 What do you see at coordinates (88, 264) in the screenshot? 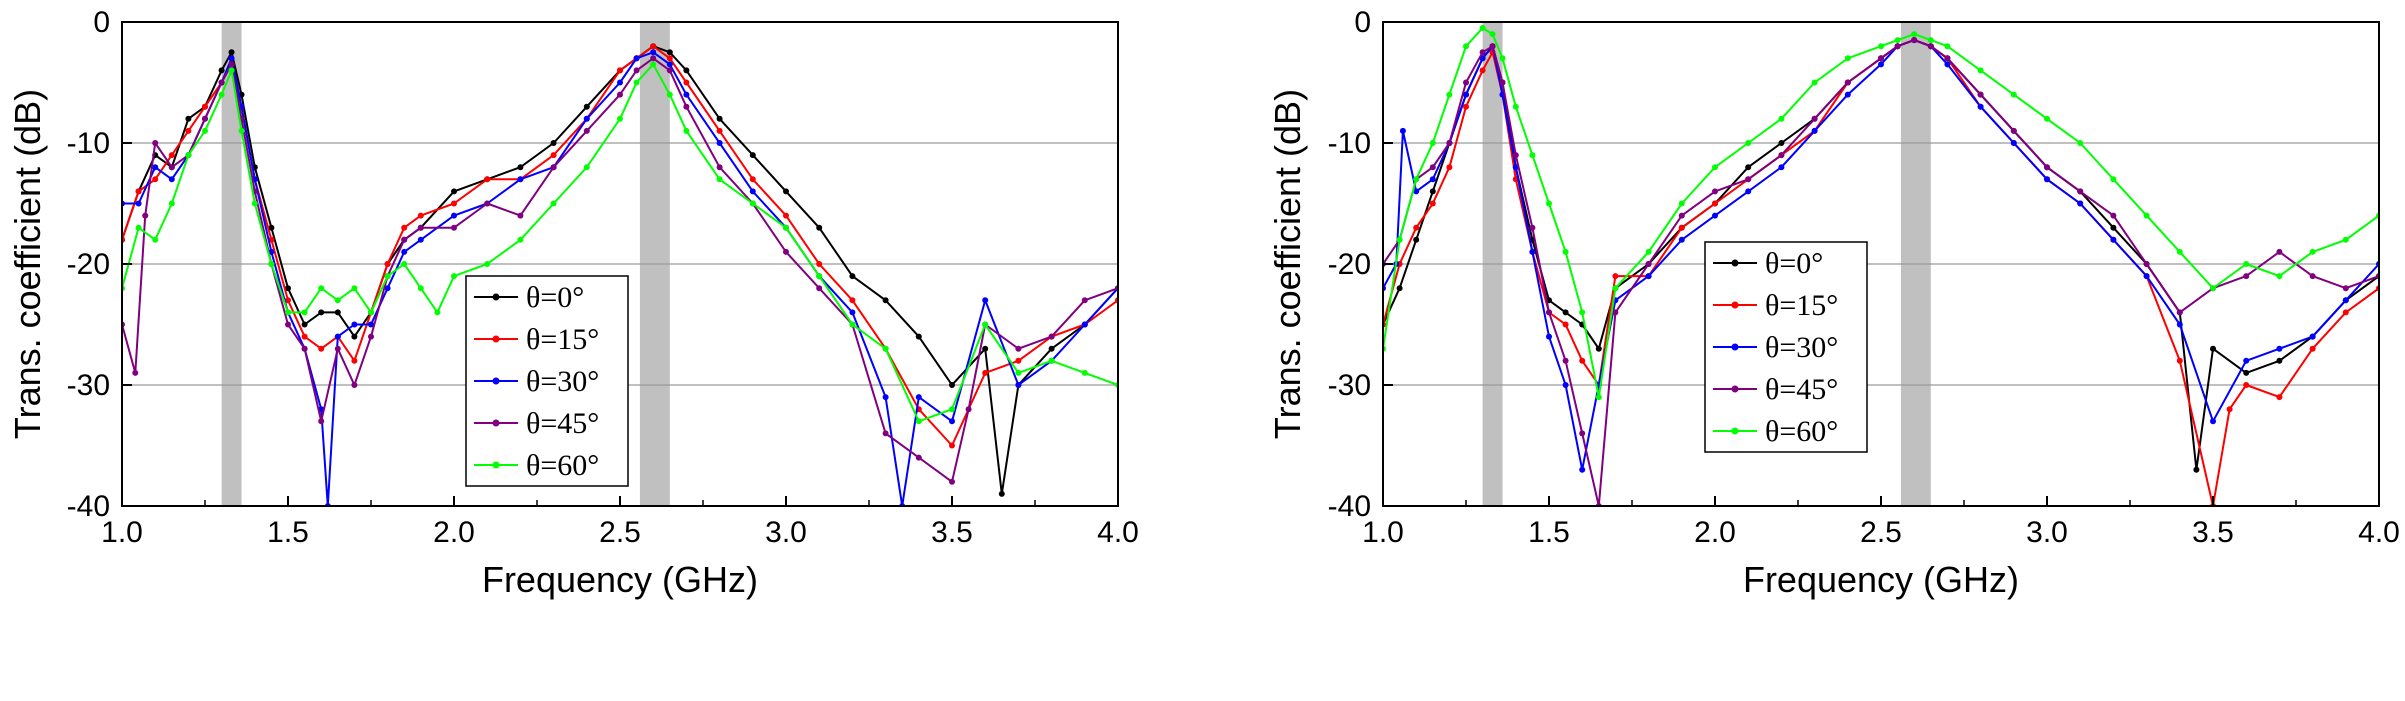
I see `y-tick-label: -20` at bounding box center [88, 264].